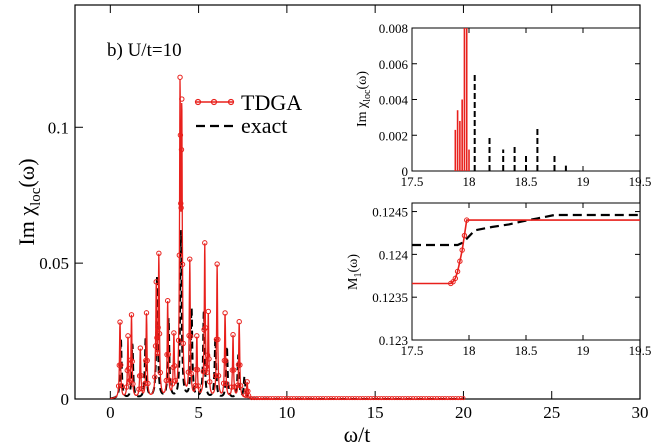  I want to click on inset-top-x-tick-label: 19, so click(583, 181).